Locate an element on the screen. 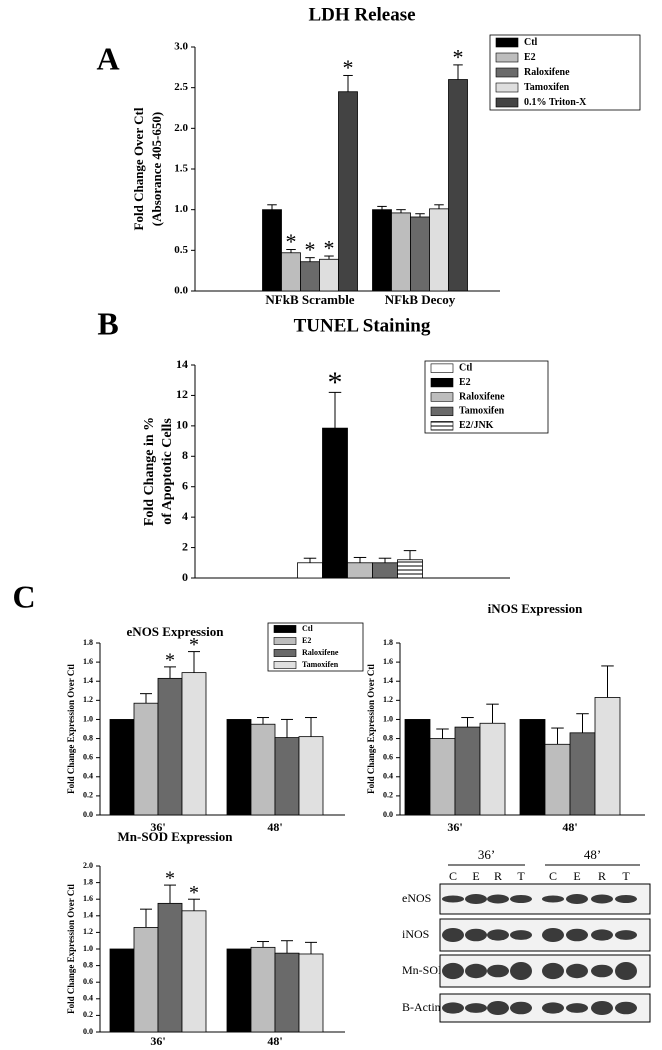 This screenshot has width=662, height=1050. blot-row-label: Mn-SOD is located at coordinates (424, 970).